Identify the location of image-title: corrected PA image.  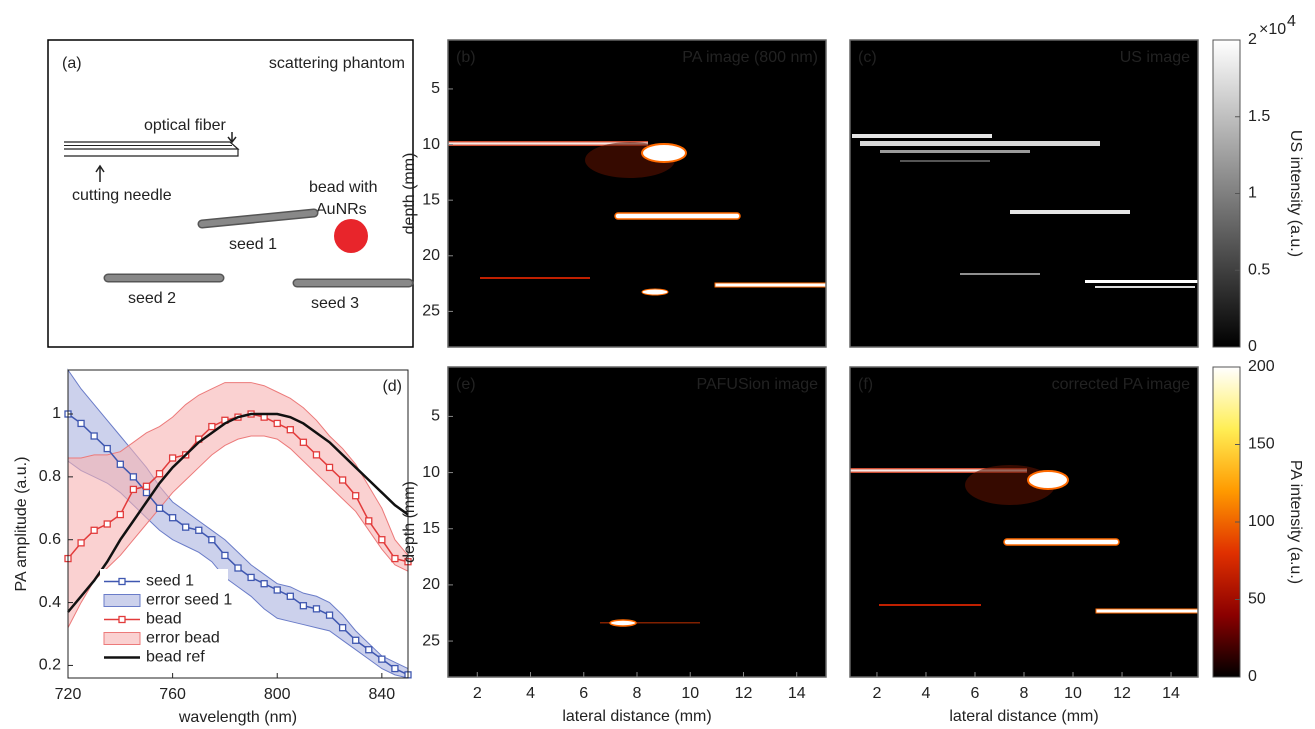
(1121, 384).